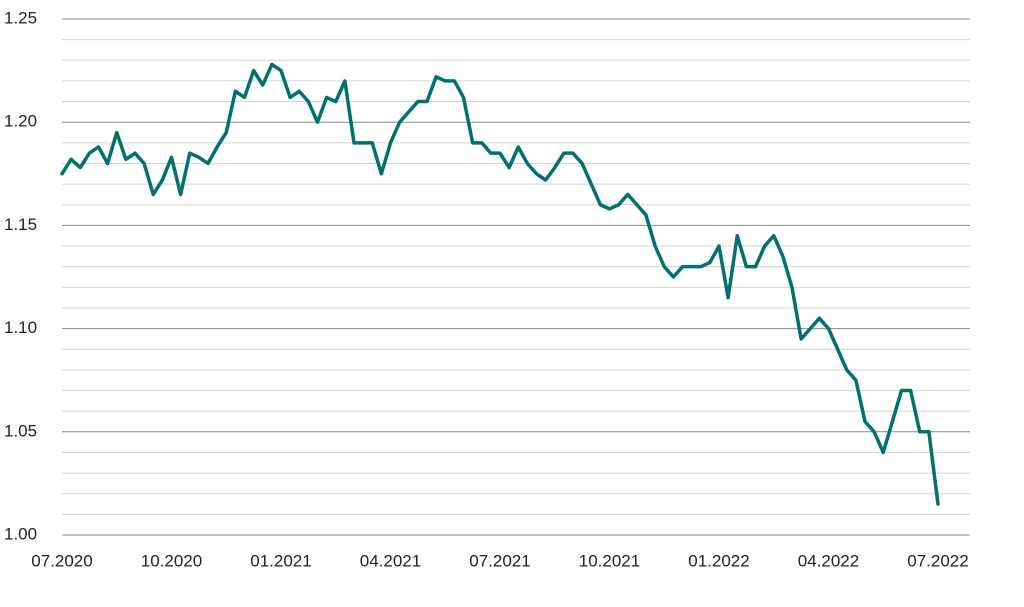  Describe the element at coordinates (280, 560) in the screenshot. I see `x-tick-label: 01.2021` at that location.